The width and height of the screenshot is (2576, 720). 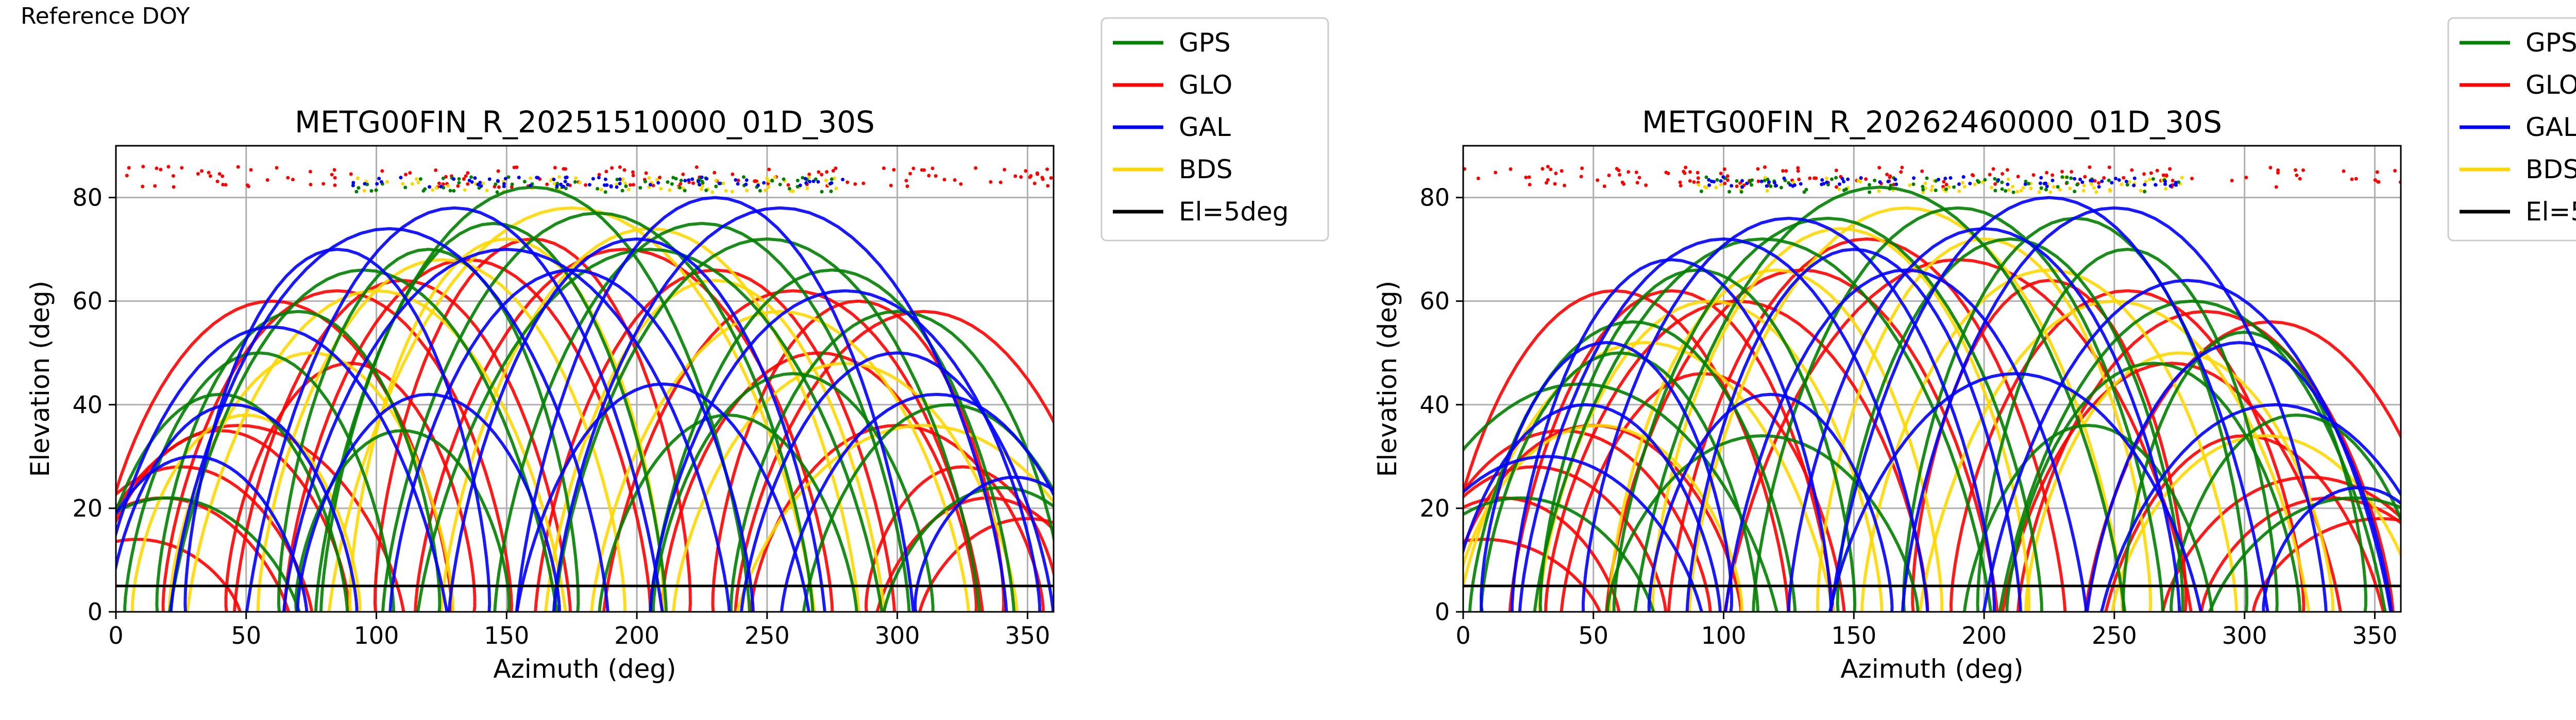 I want to click on legend-label: El=5deg, so click(x=2551, y=212).